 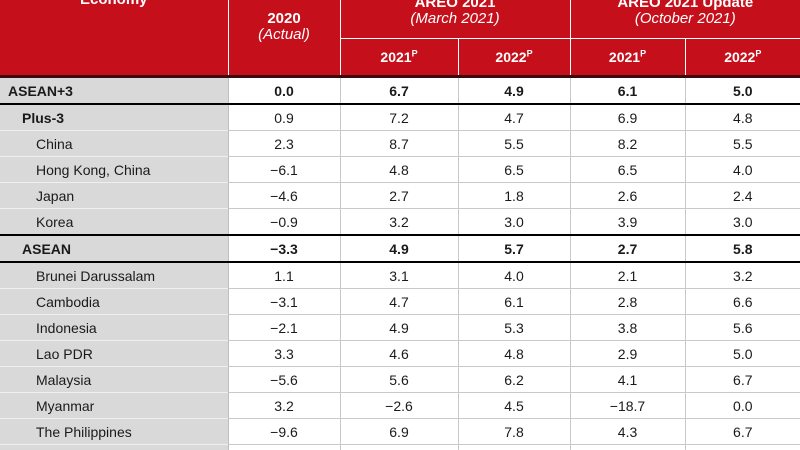 I want to click on value-cell: −0.9, so click(x=284, y=221).